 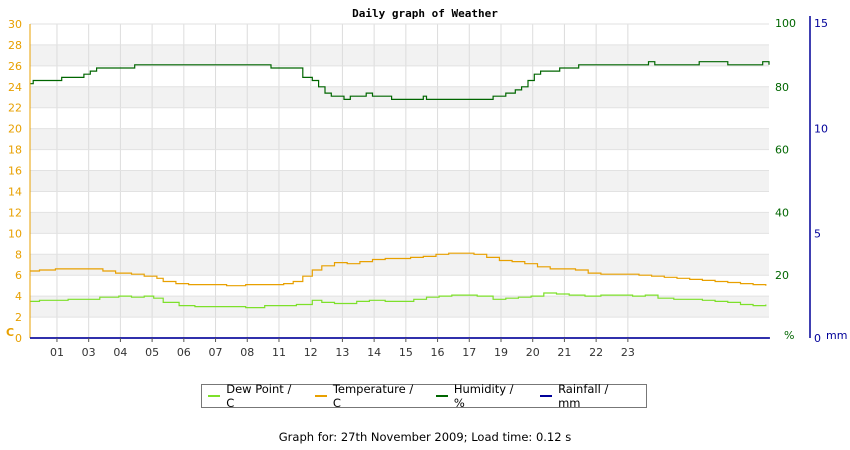 What do you see at coordinates (247, 352) in the screenshot?
I see `x-tick-label: 08` at bounding box center [247, 352].